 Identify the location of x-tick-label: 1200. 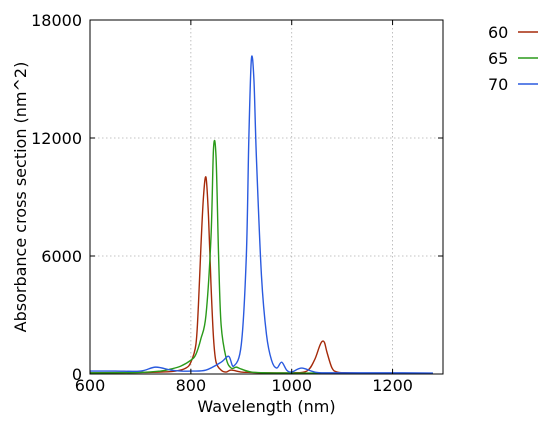
(392, 385).